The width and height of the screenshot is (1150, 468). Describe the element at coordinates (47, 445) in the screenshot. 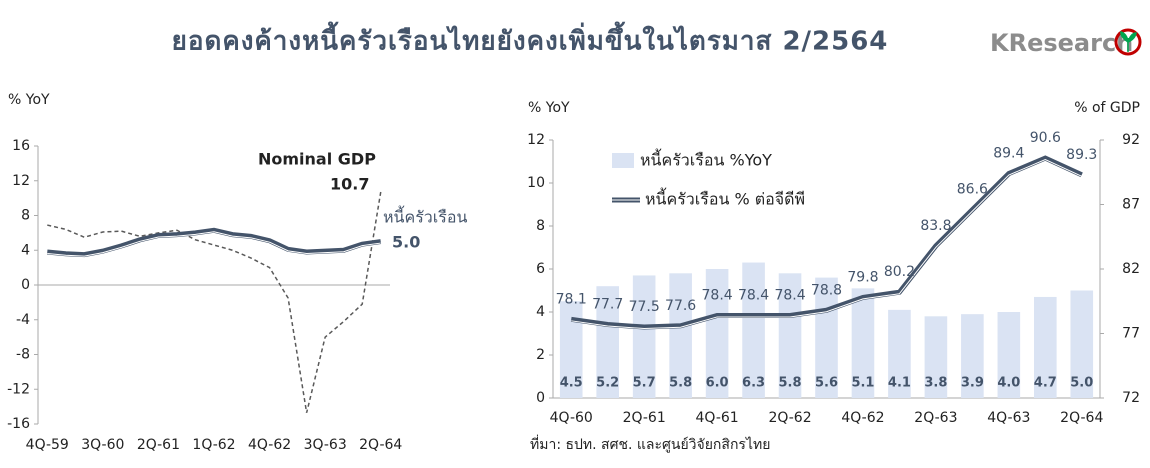

I see `x-tick-label: 4Q-59` at that location.